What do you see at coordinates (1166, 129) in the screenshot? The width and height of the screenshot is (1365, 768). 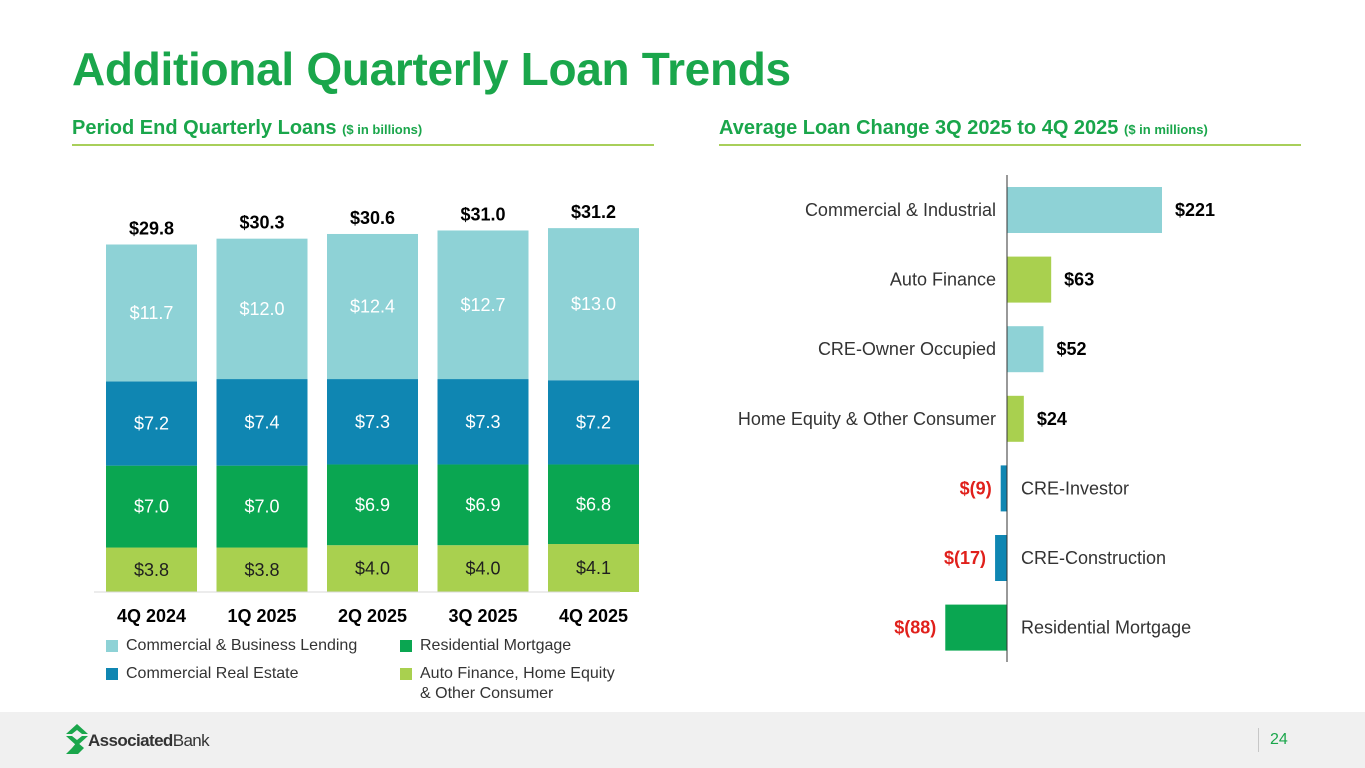 I see `right-subtitle-unit: ($ in millions)` at bounding box center [1166, 129].